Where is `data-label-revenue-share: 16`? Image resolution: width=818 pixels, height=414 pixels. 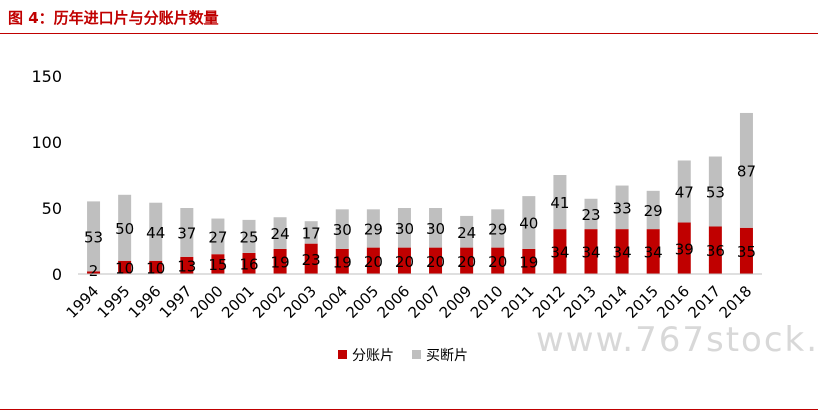 data-label-revenue-share: 16 is located at coordinates (248, 264).